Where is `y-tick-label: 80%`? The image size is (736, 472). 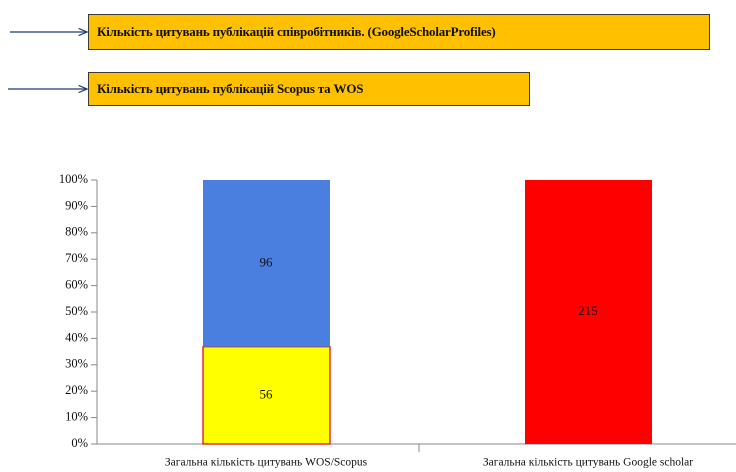
y-tick-label: 80% is located at coordinates (76, 232).